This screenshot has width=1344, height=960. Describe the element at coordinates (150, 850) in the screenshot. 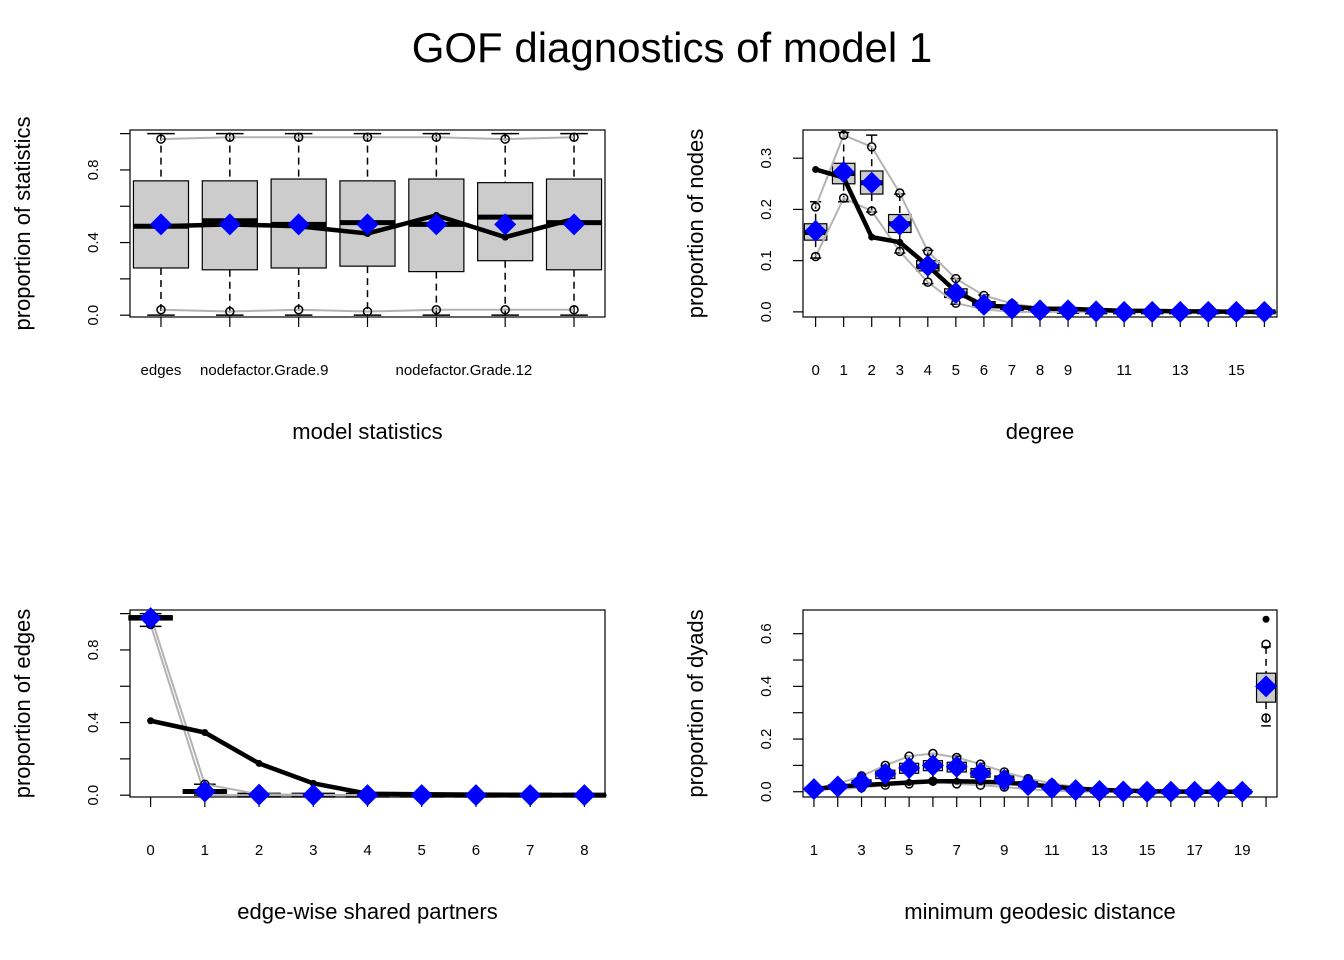

I see `x-tick-label: 0` at that location.